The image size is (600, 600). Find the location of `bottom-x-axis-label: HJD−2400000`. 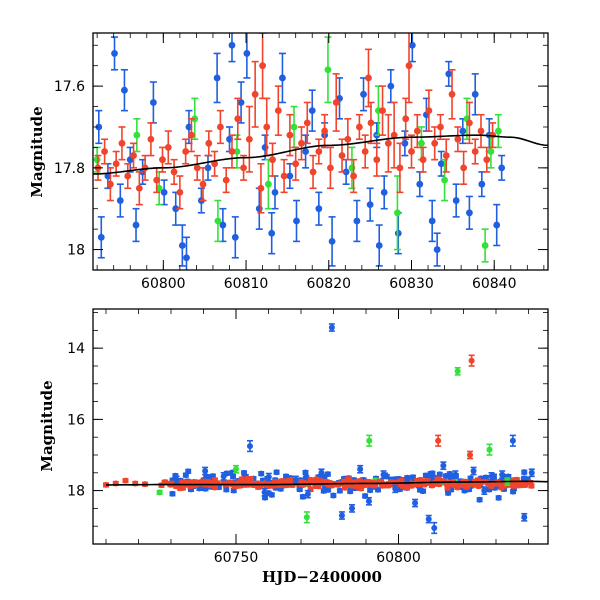

bottom-x-axis-label: HJD−2400000 is located at coordinates (322, 577).